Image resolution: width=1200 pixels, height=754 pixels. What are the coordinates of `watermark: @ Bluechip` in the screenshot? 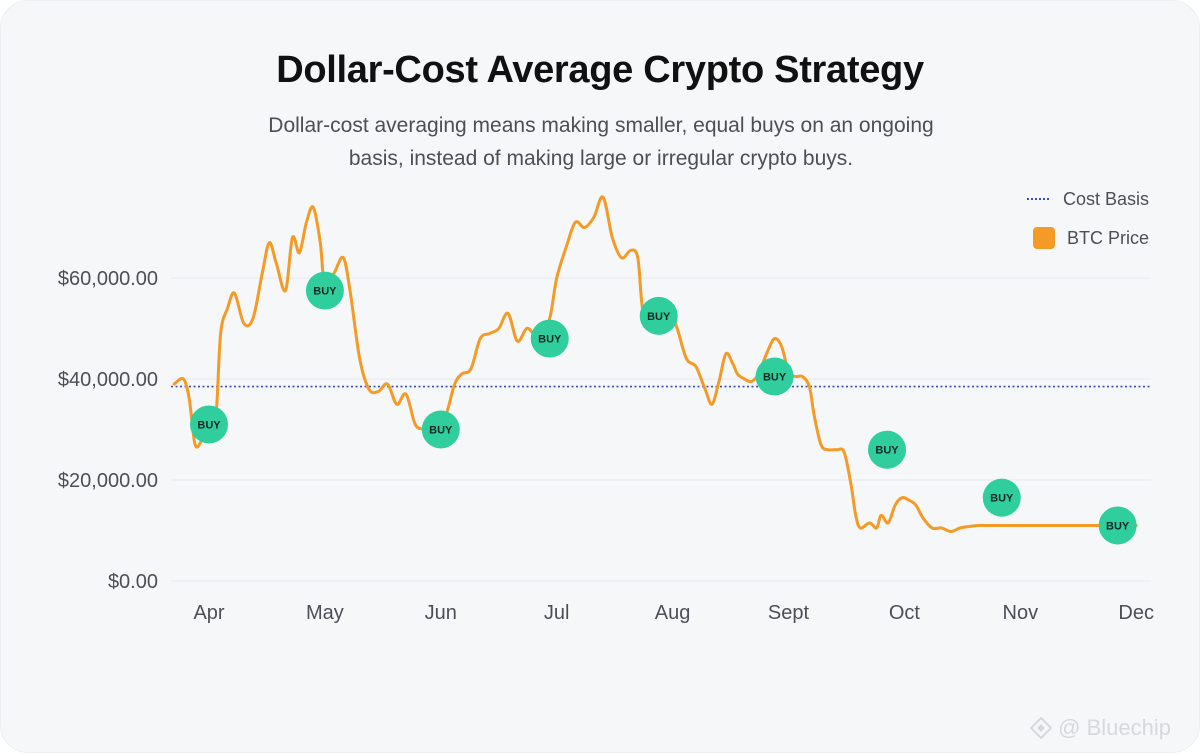 It's located at (1100, 728).